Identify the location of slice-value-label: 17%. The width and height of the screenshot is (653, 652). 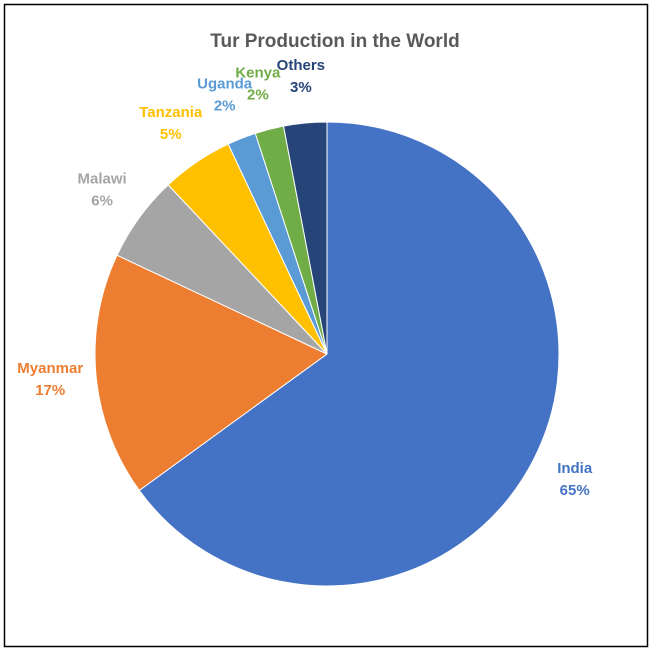
(50, 390).